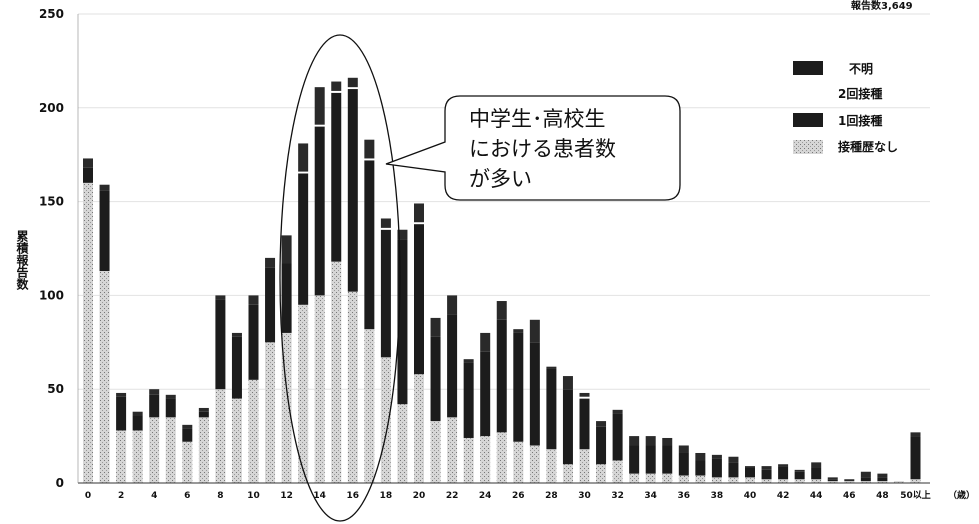 Image resolution: width=979 pixels, height=524 pixels. What do you see at coordinates (783, 496) in the screenshot?
I see `x-tick-label: 42` at bounding box center [783, 496].